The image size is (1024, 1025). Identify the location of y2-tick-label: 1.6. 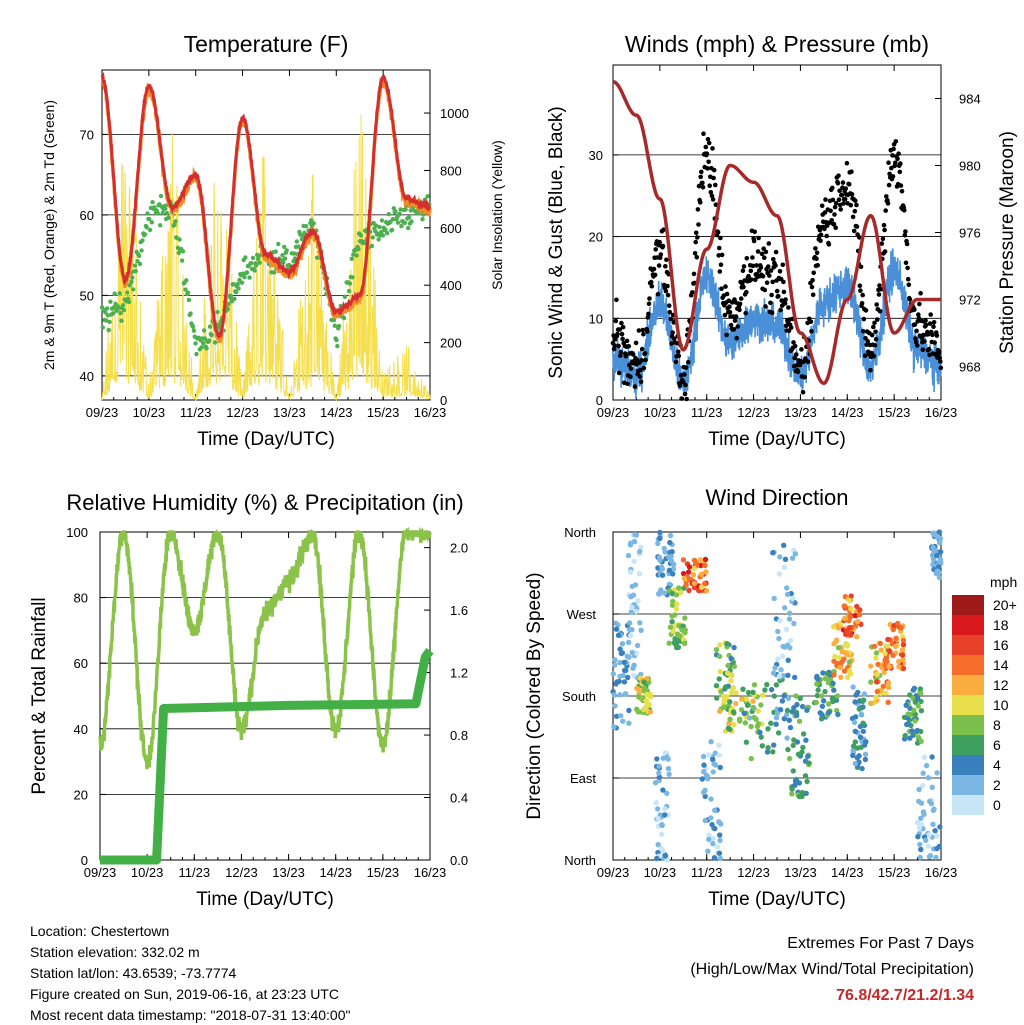
(459, 610).